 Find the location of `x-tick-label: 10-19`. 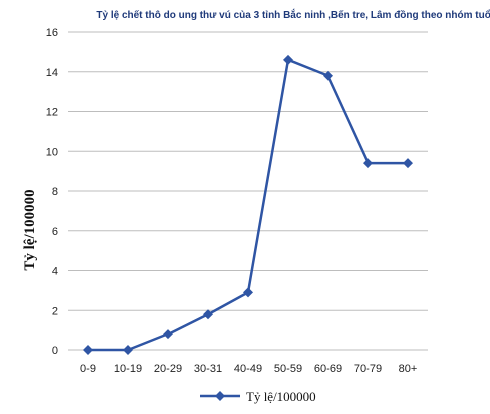

x-tick-label: 10-19 is located at coordinates (128, 369).